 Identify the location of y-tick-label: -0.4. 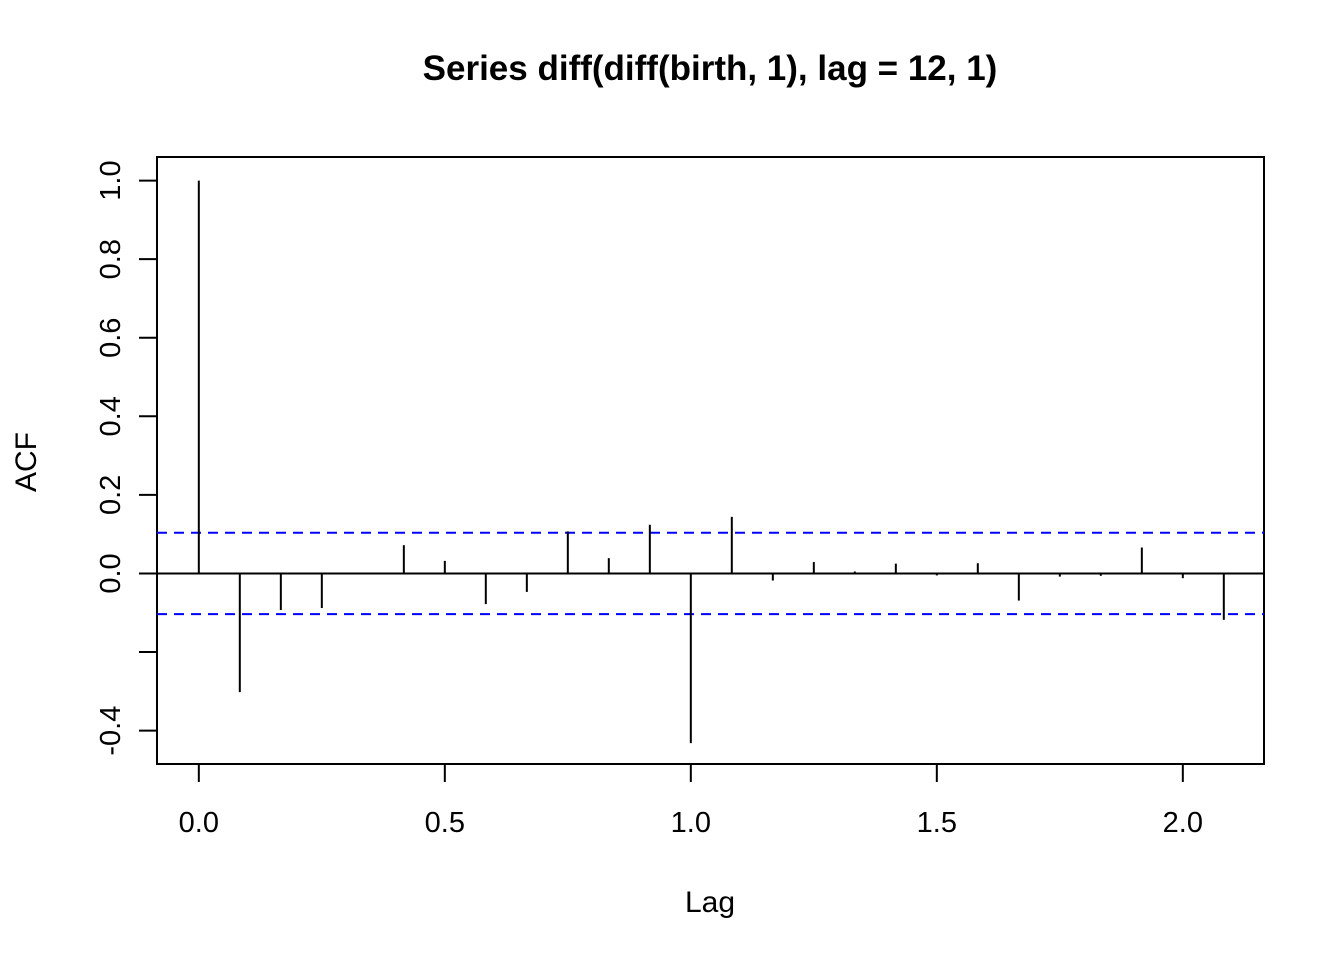
(111, 731).